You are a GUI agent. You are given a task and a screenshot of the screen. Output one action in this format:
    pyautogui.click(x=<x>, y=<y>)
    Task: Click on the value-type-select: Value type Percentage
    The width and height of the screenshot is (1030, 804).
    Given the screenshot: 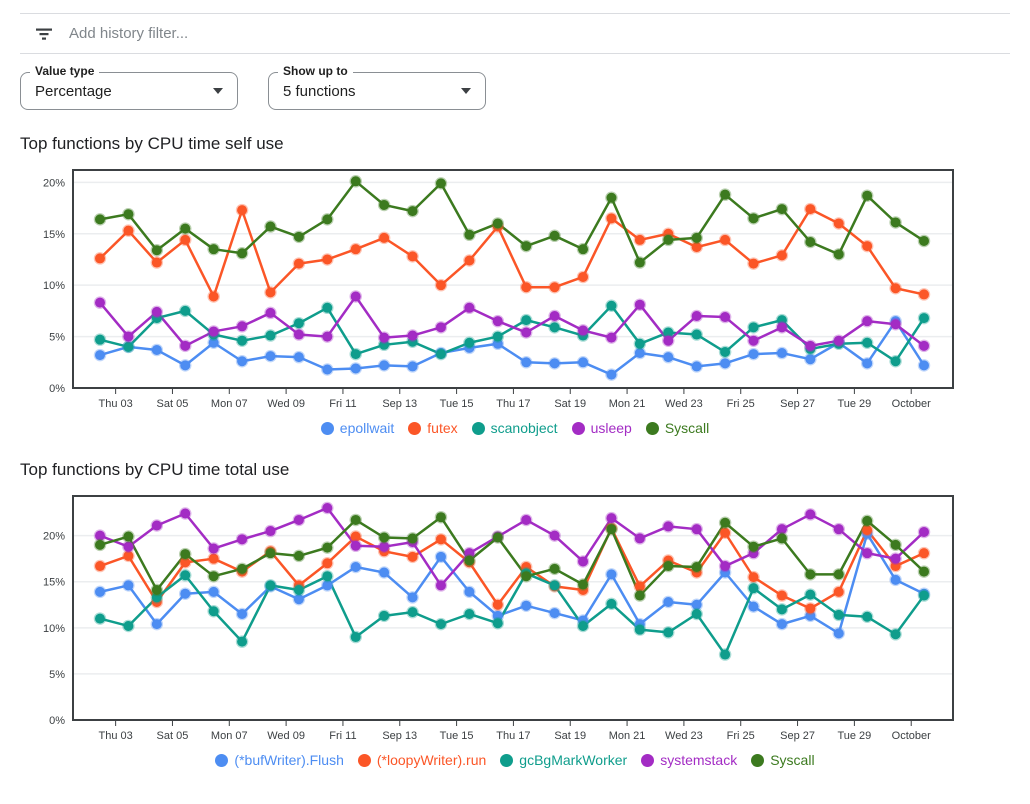 What is the action you would take?
    pyautogui.click(x=129, y=87)
    